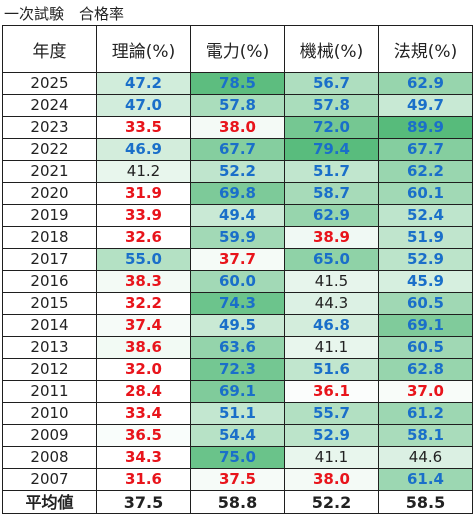 This screenshot has height=532, width=474. I want to click on table-row: 2018 32.6 59.9 38.9 51.9, so click(237, 237).